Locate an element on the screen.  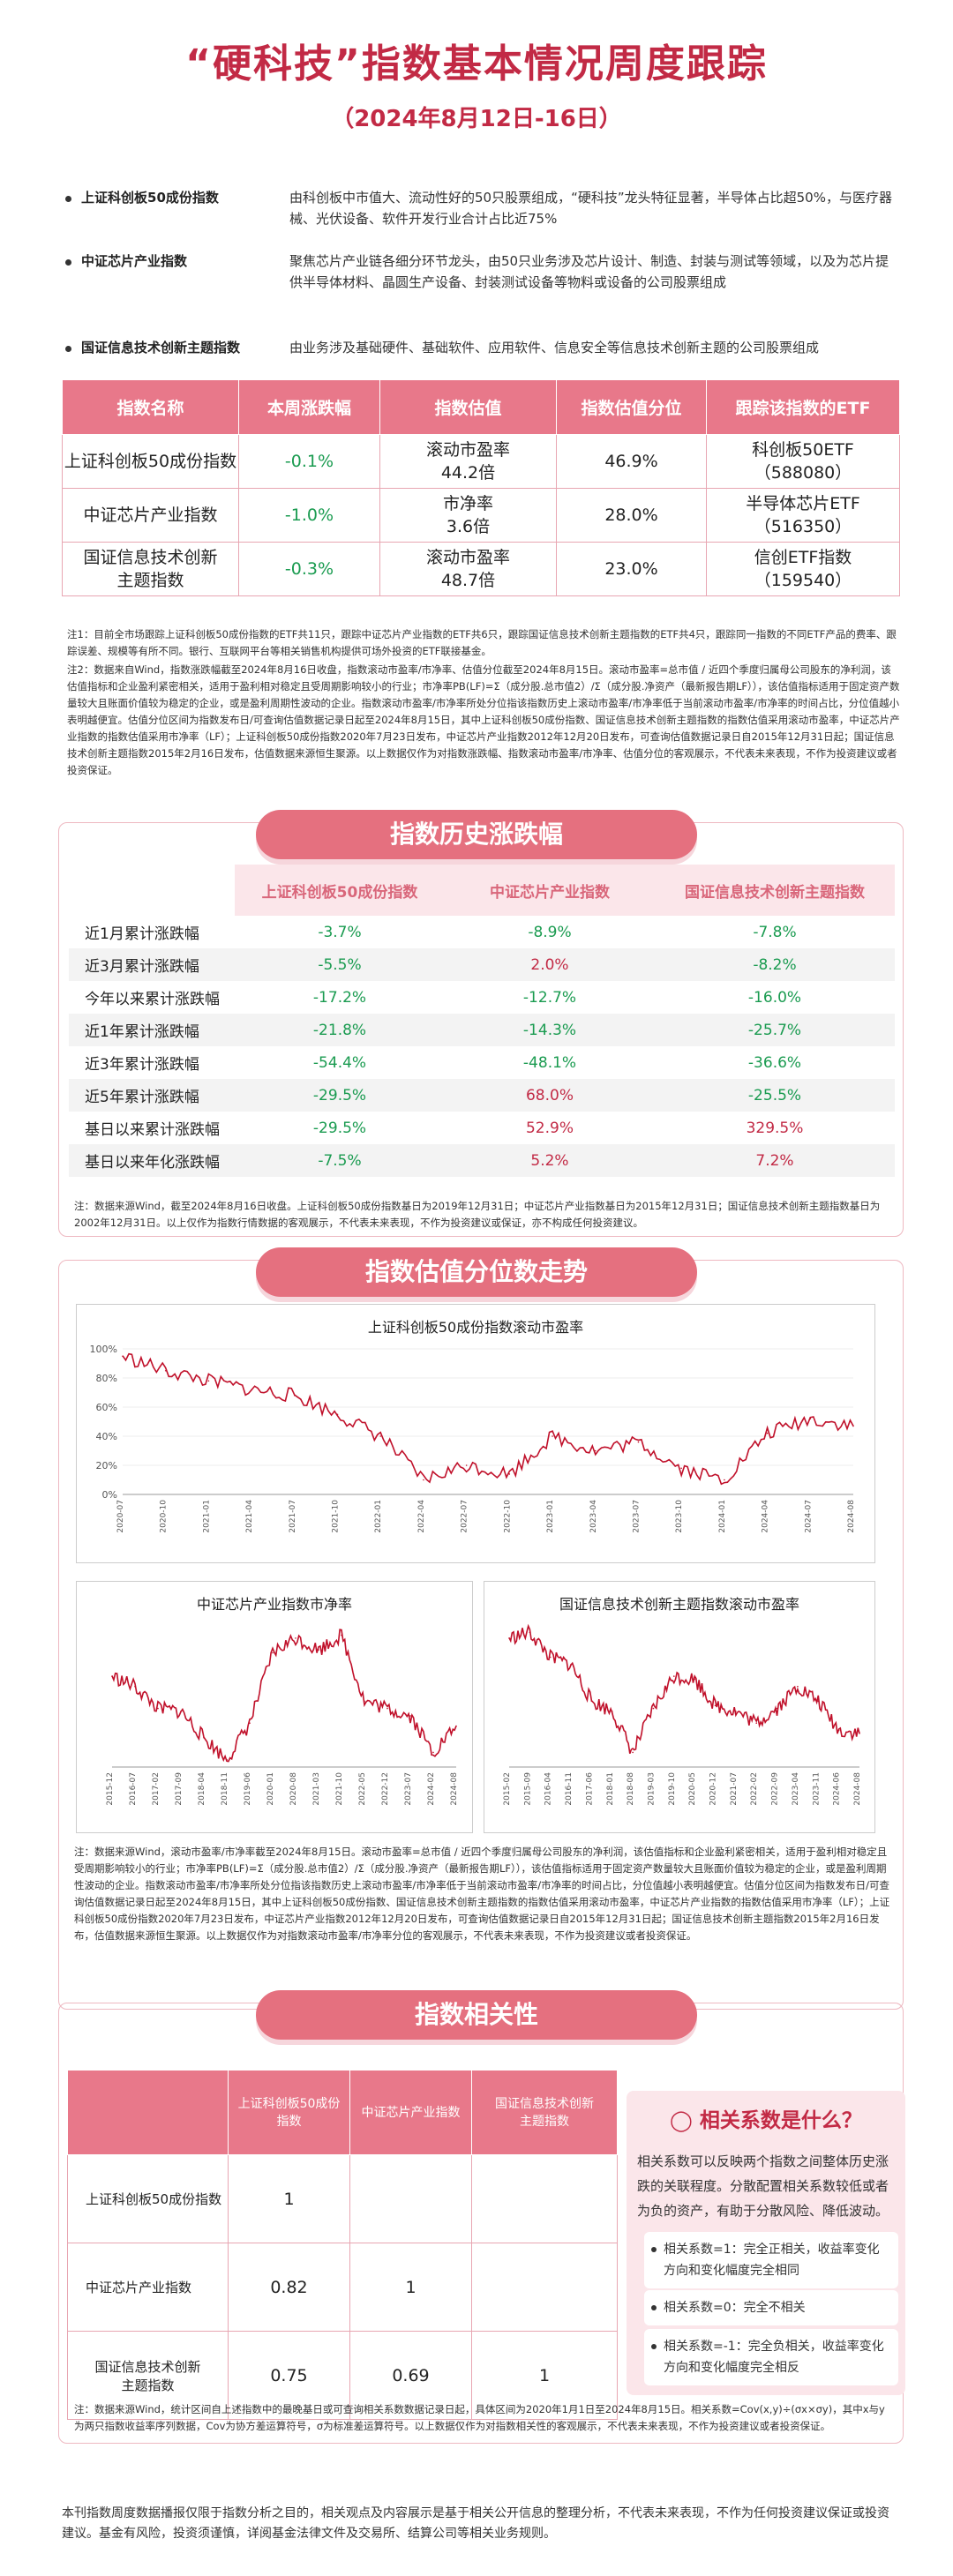
x-tick-label: 2022-12 is located at coordinates (385, 1789).